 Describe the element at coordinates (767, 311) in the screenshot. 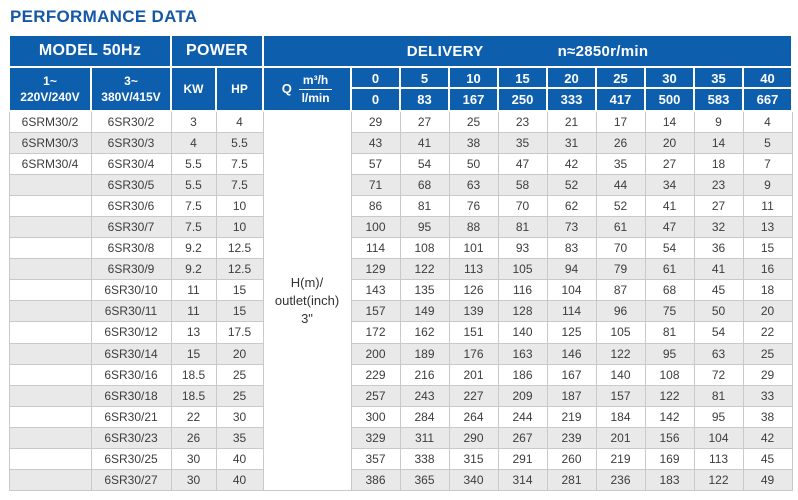

I see `cell-head-value: 20` at that location.